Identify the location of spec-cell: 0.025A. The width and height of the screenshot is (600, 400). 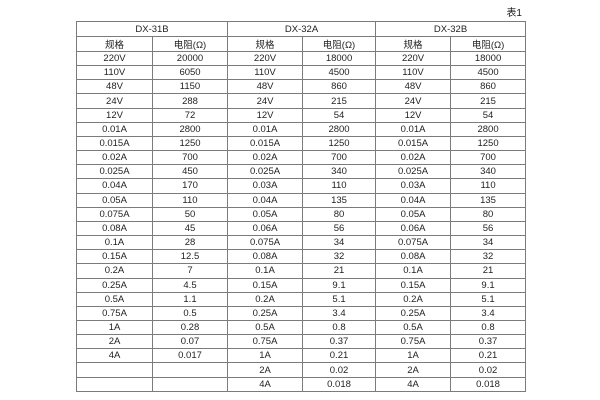
(114, 172).